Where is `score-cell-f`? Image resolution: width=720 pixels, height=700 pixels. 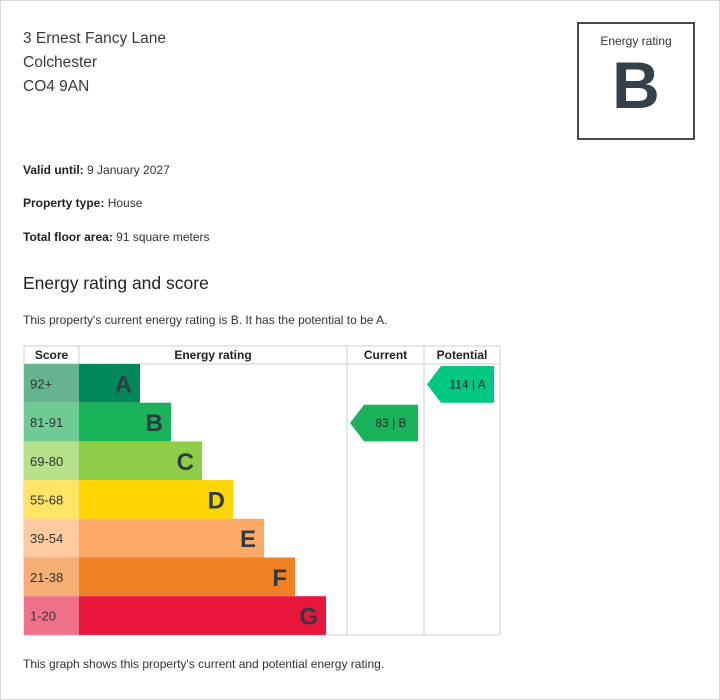 score-cell-f is located at coordinates (51, 577).